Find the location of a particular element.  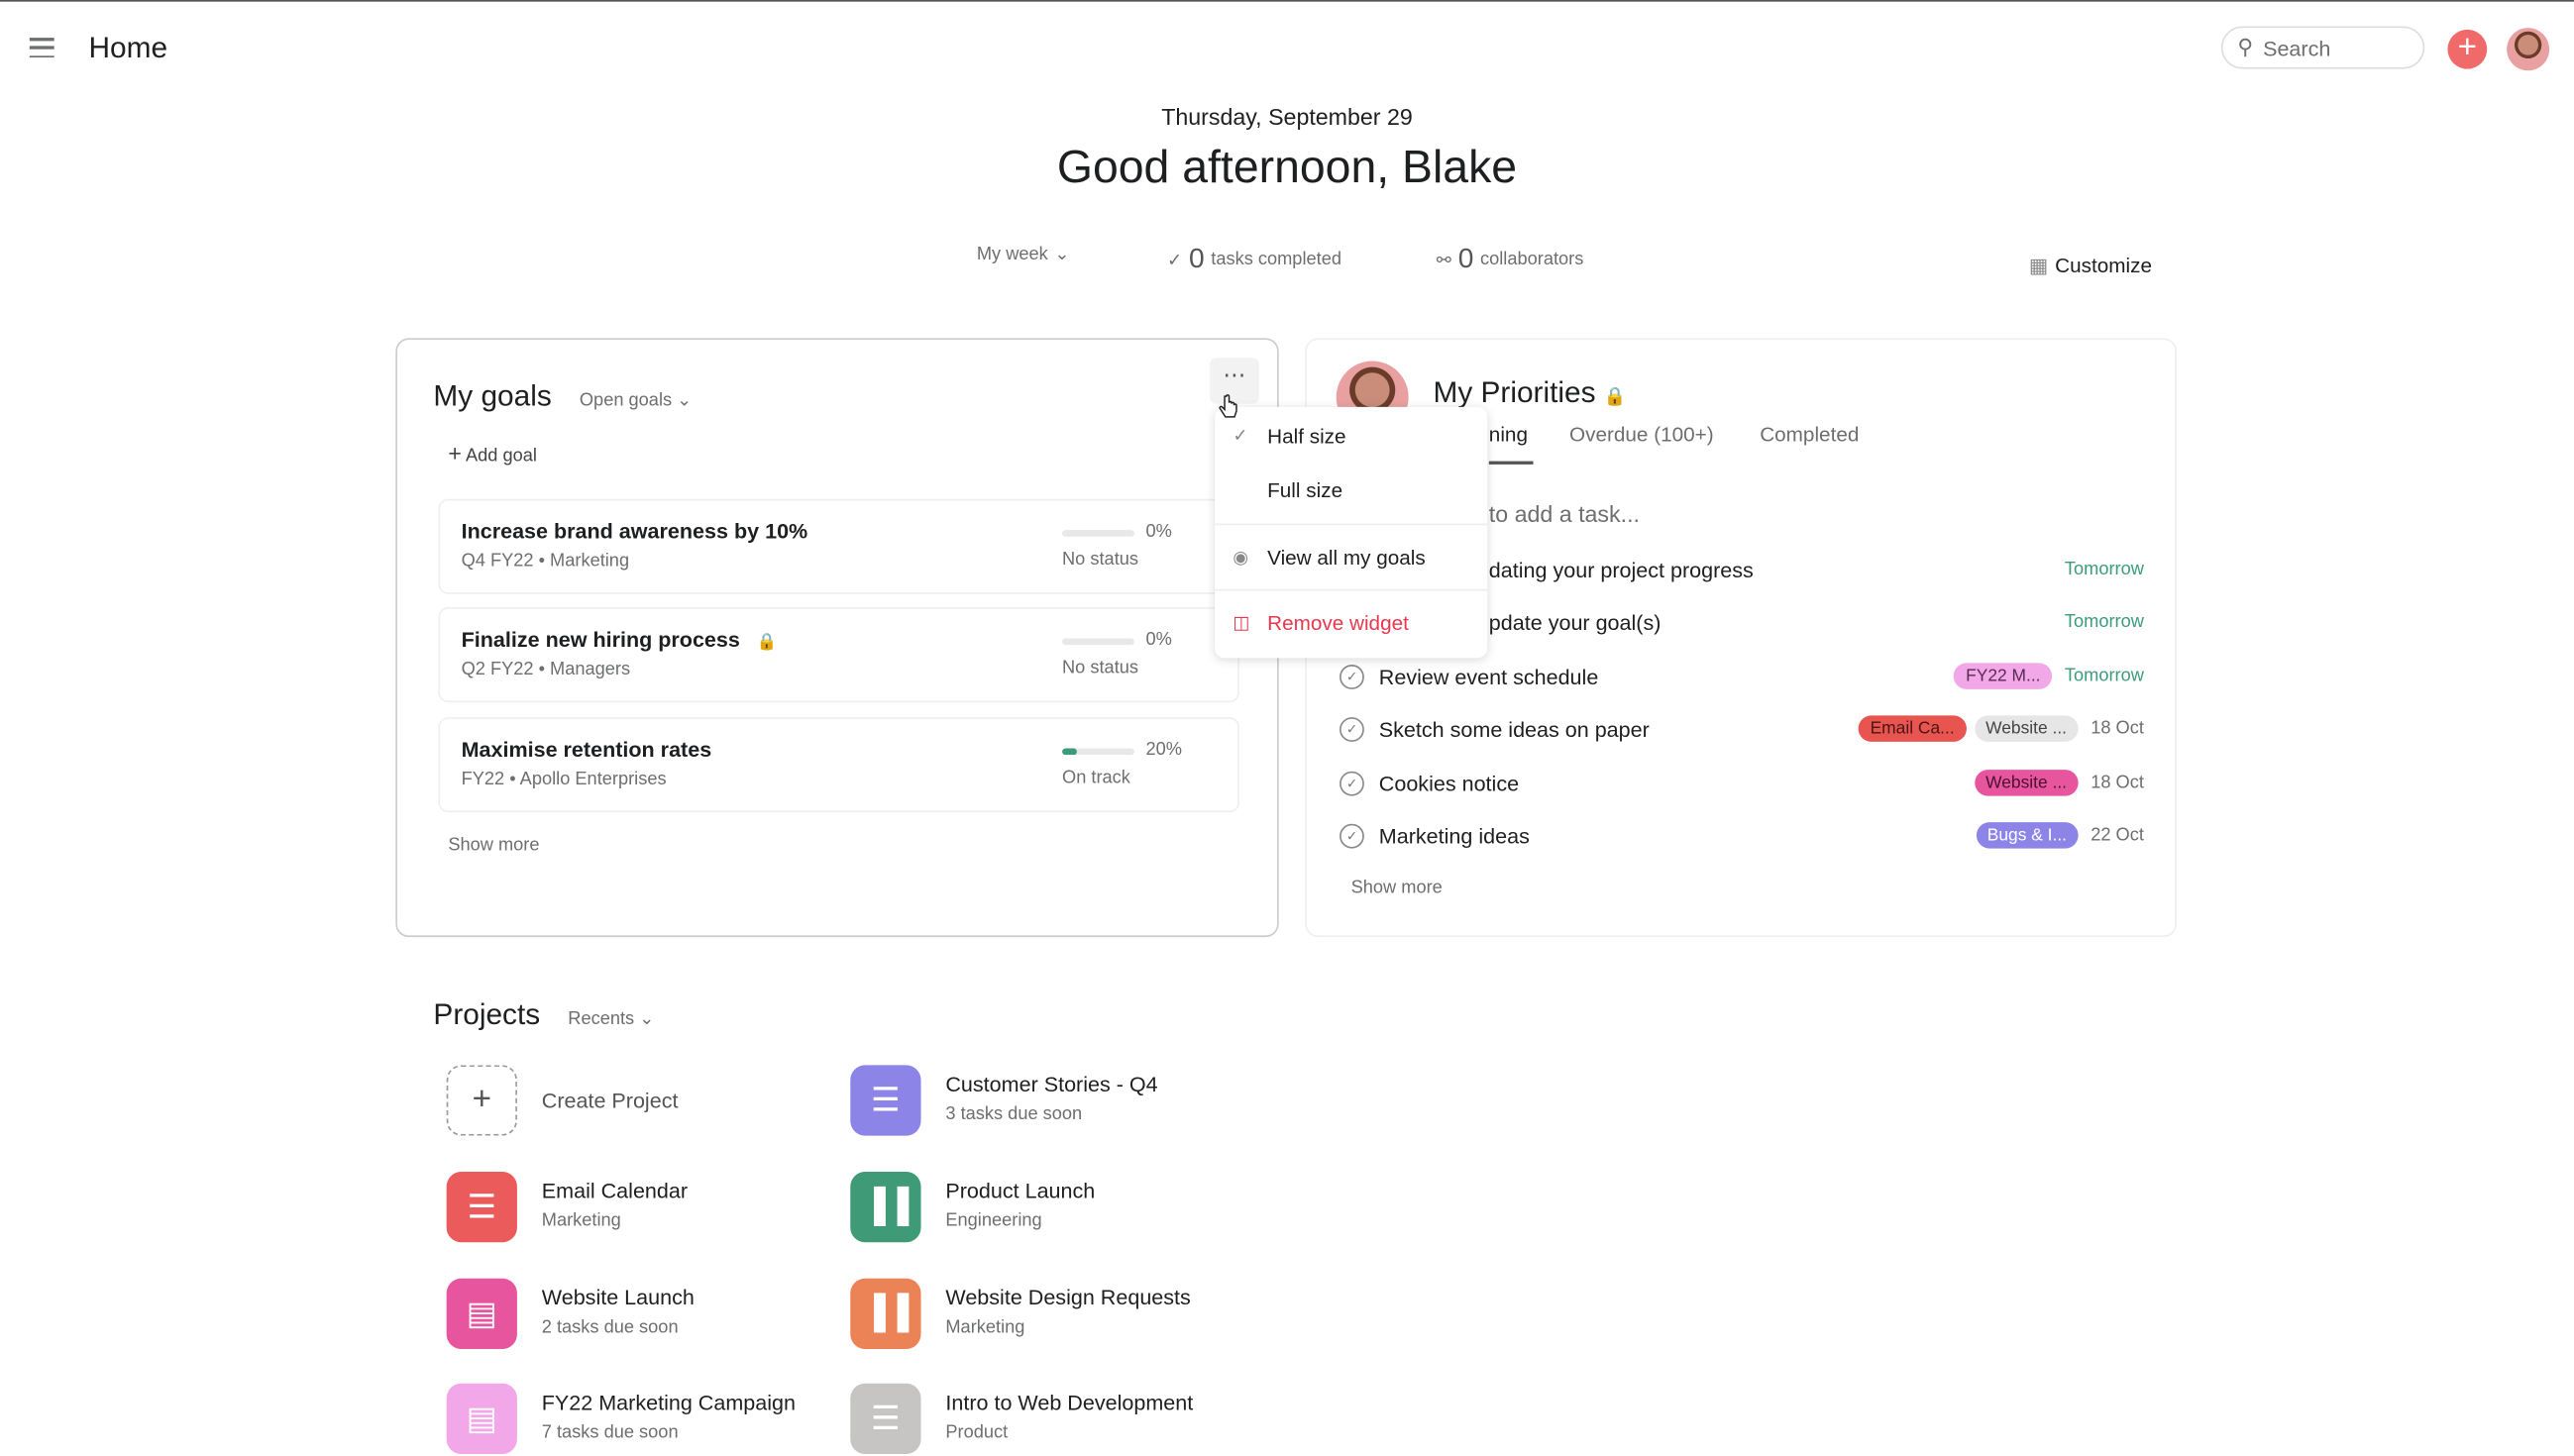

collaborators-stat: ⚯ 0 collaborators is located at coordinates (1510, 259).